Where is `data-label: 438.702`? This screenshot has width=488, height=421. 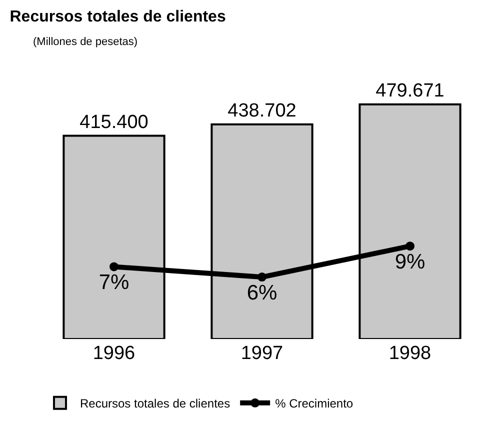 data-label: 438.702 is located at coordinates (262, 111).